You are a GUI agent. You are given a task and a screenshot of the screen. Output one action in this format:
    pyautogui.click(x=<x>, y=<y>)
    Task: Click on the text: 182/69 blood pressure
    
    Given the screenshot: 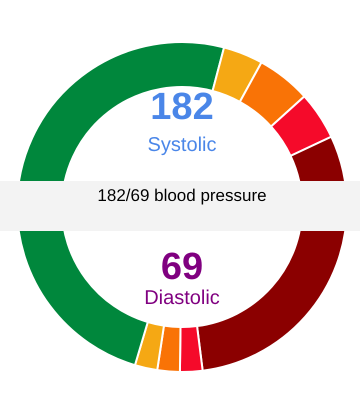 What is the action you would take?
    pyautogui.click(x=182, y=195)
    